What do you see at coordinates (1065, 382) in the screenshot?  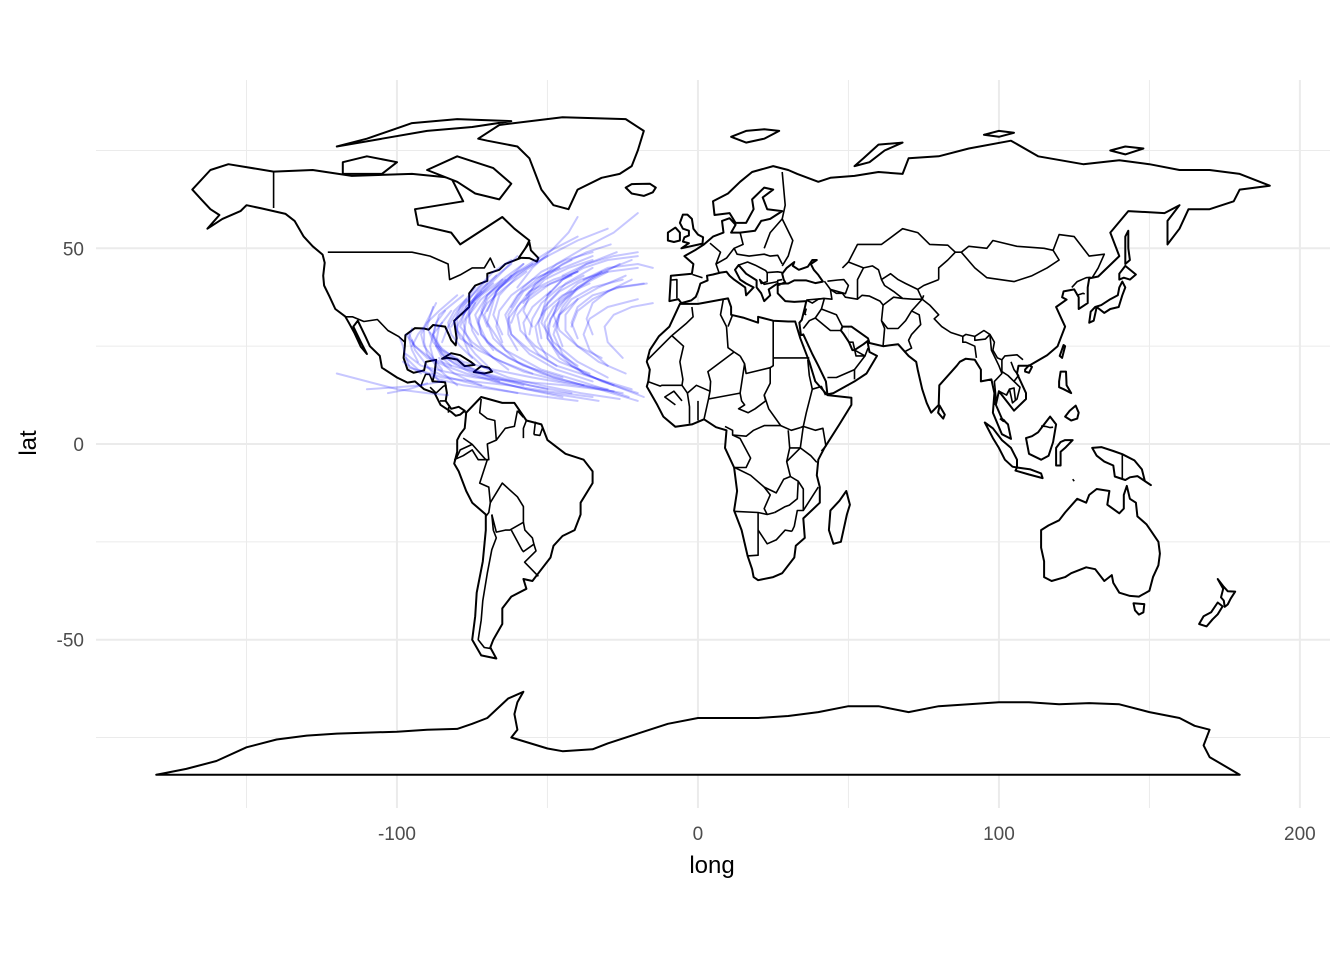 I see `land-philippines-luzon` at bounding box center [1065, 382].